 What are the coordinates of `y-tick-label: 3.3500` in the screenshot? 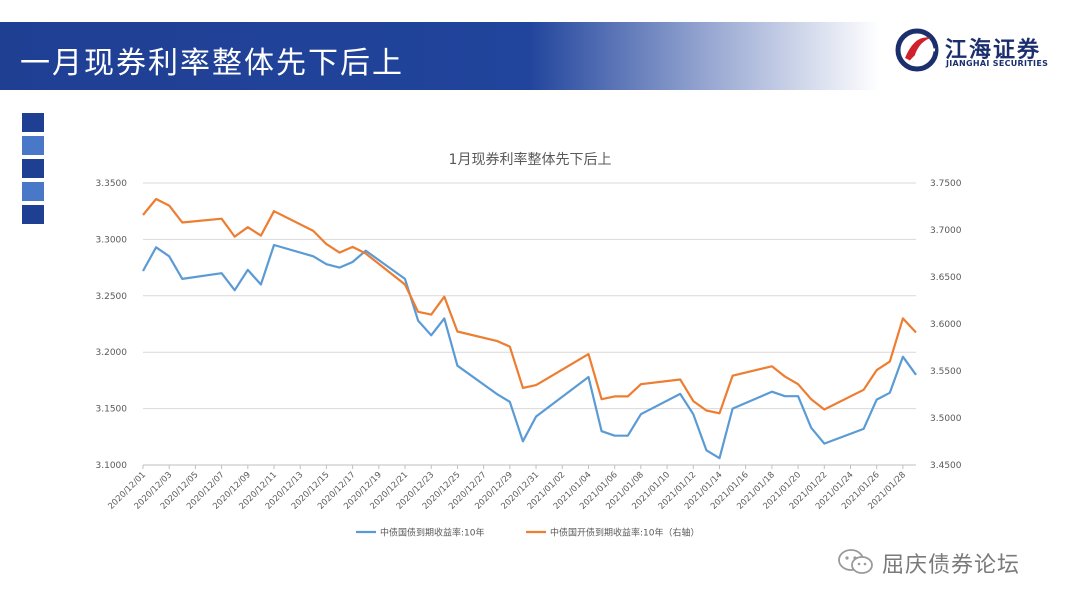 It's located at (112, 184).